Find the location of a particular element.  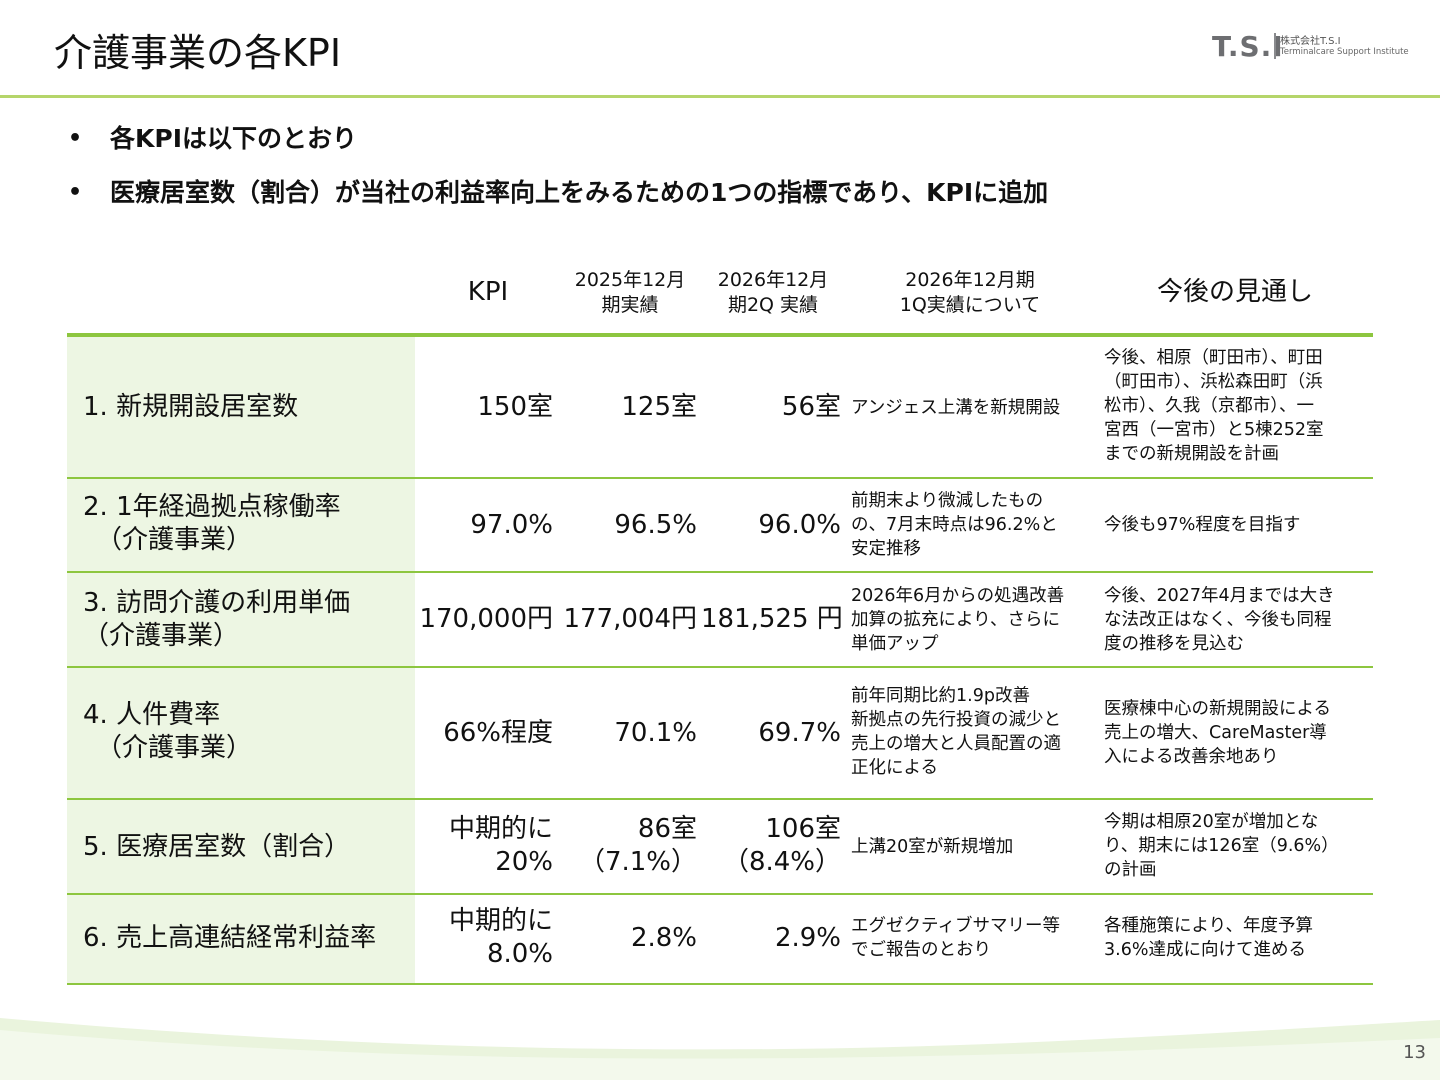

column-header-fy2025: 2025年12月 期実績 is located at coordinates (630, 292).